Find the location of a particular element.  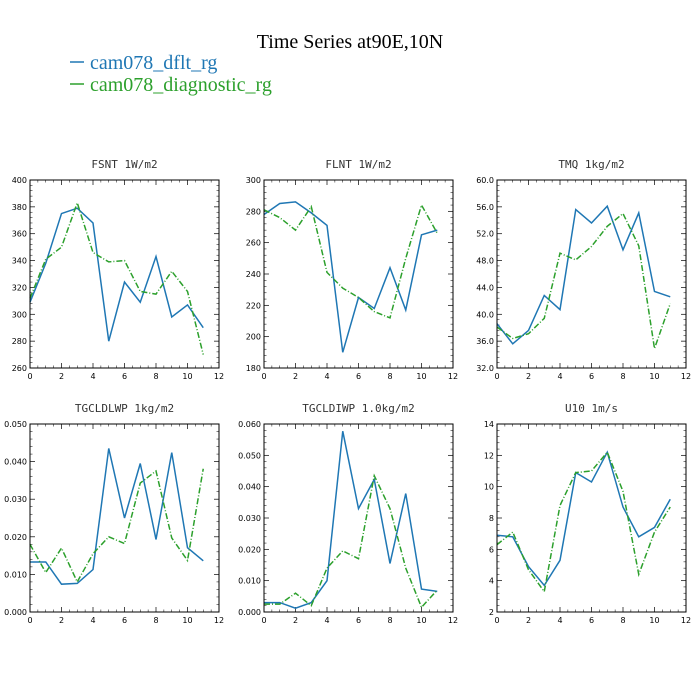

y-tick-label: 2 is located at coordinates (491, 612).